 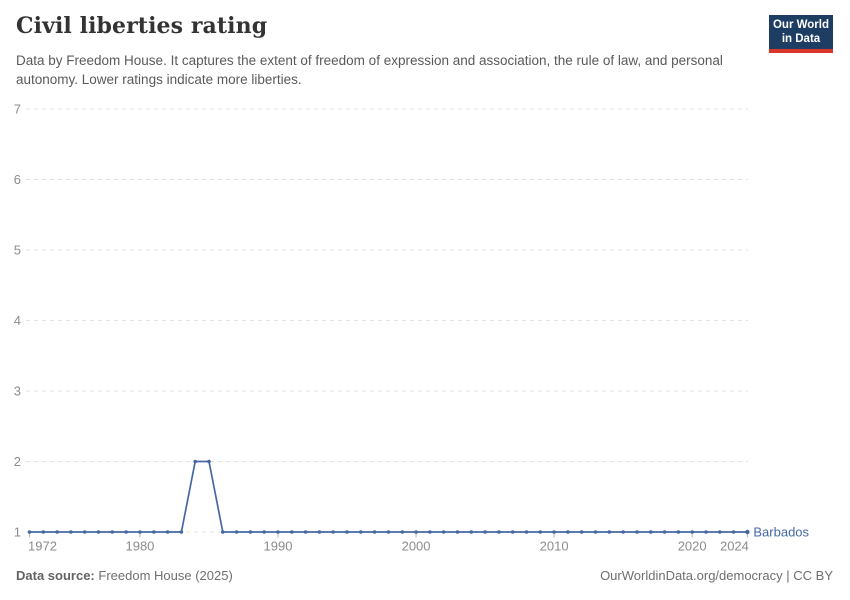 I want to click on owid-logo: Our World in Data, so click(x=801, y=34).